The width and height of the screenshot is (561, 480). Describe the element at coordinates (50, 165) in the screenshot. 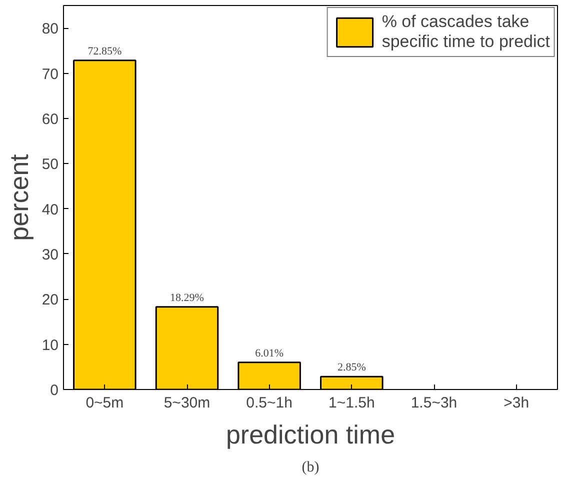

I see `y-tick-label: 50` at that location.